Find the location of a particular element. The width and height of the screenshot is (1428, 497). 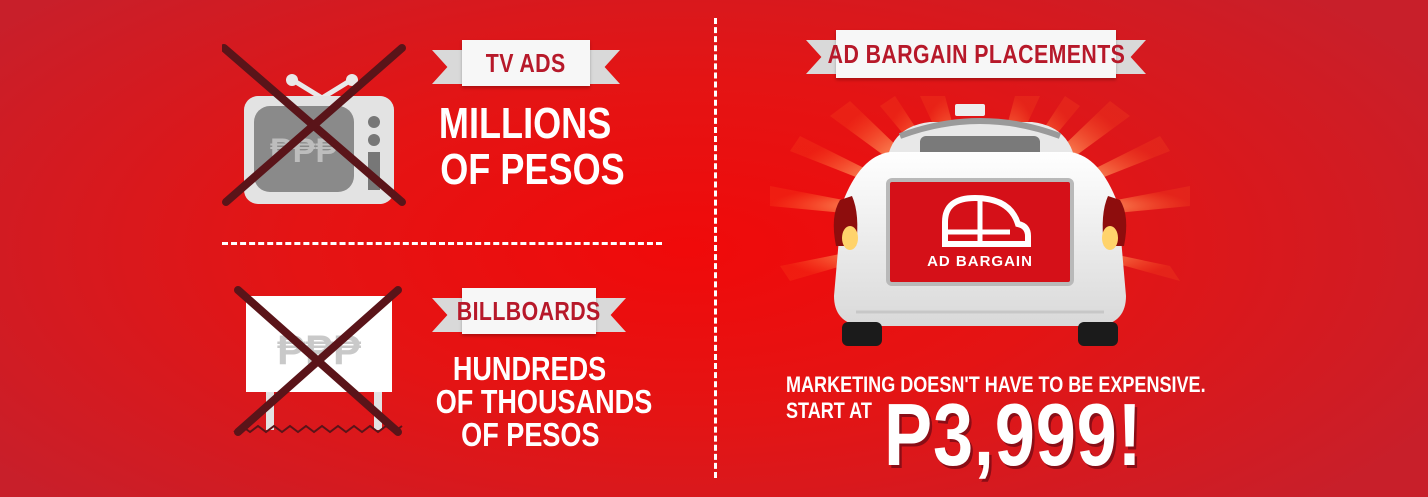

tv-ads-ribbon: TV ADS is located at coordinates (526, 63).